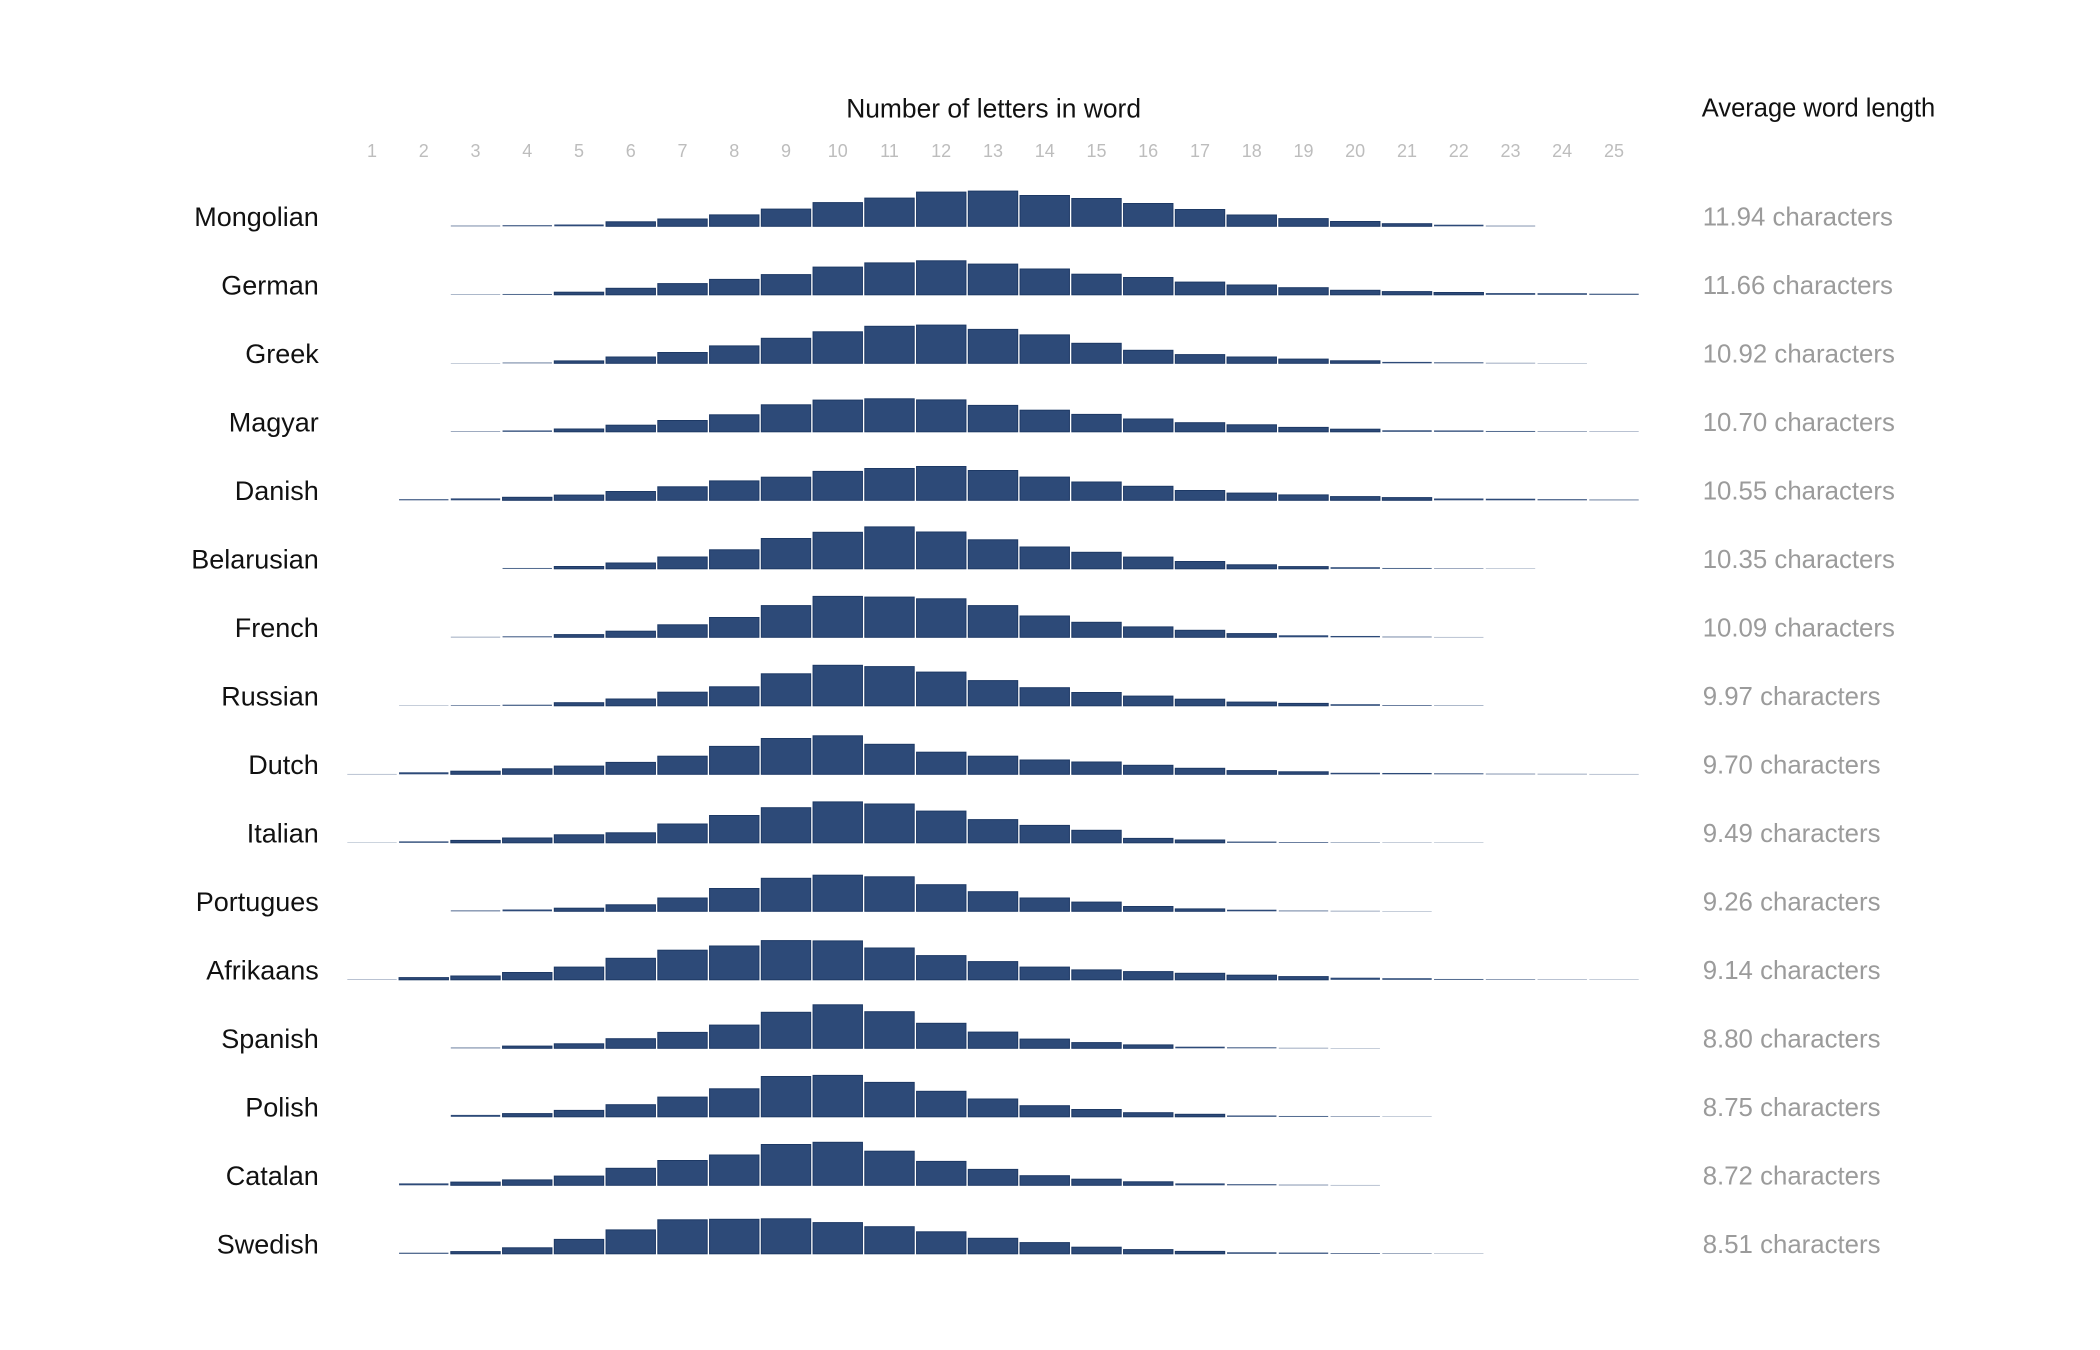  I want to click on svg-text: 15, so click(1096, 151).